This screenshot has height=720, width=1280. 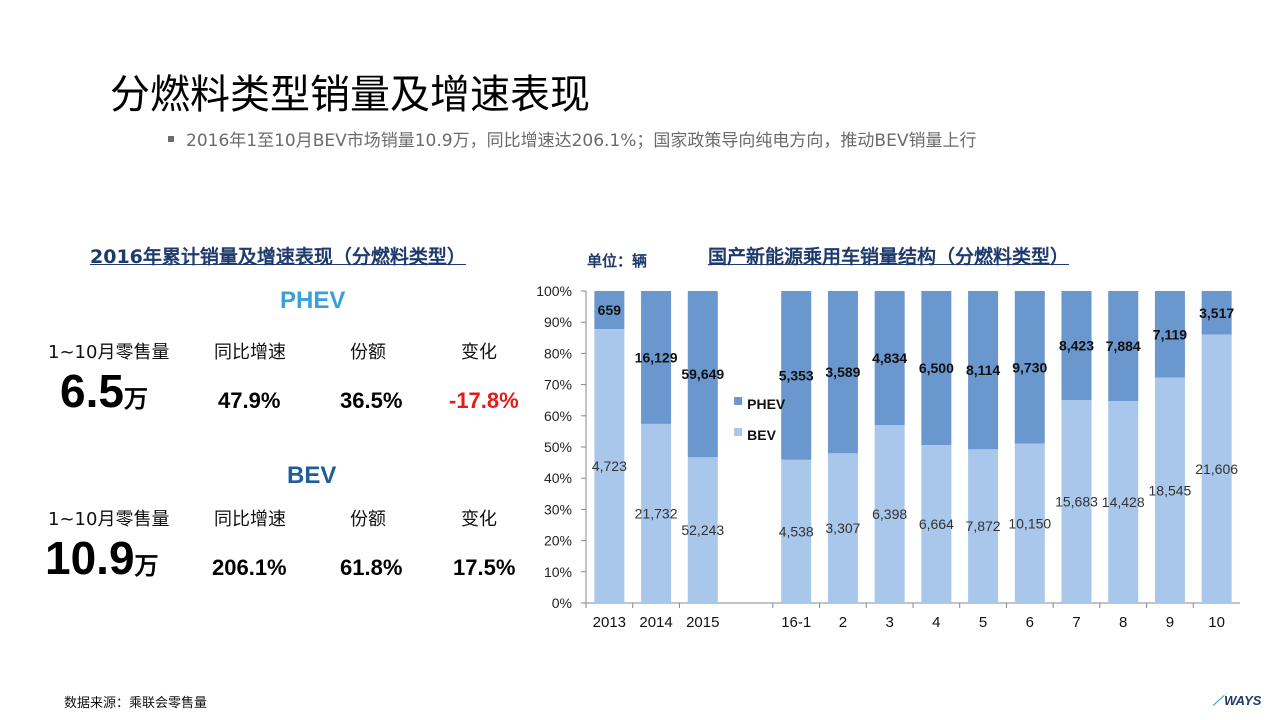 What do you see at coordinates (109, 352) in the screenshot?
I see `phev-label-sales: 1~10月零售量` at bounding box center [109, 352].